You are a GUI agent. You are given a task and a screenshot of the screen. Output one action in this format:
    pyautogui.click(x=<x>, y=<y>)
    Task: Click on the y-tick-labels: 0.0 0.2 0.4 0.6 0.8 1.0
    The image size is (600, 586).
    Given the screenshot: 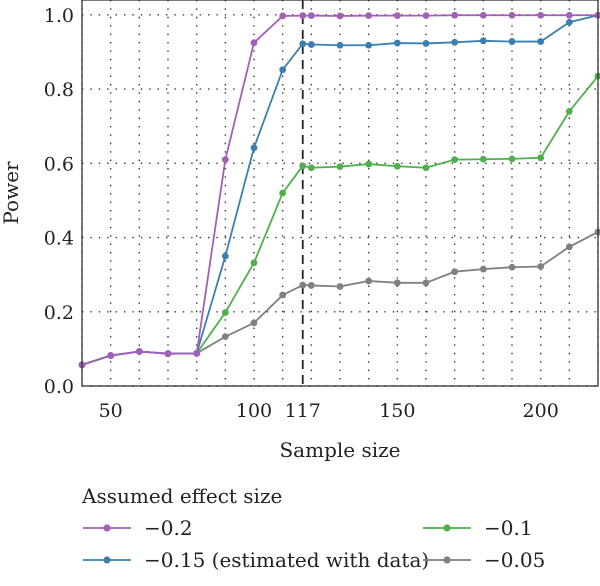 What is the action you would take?
    pyautogui.click(x=59, y=201)
    